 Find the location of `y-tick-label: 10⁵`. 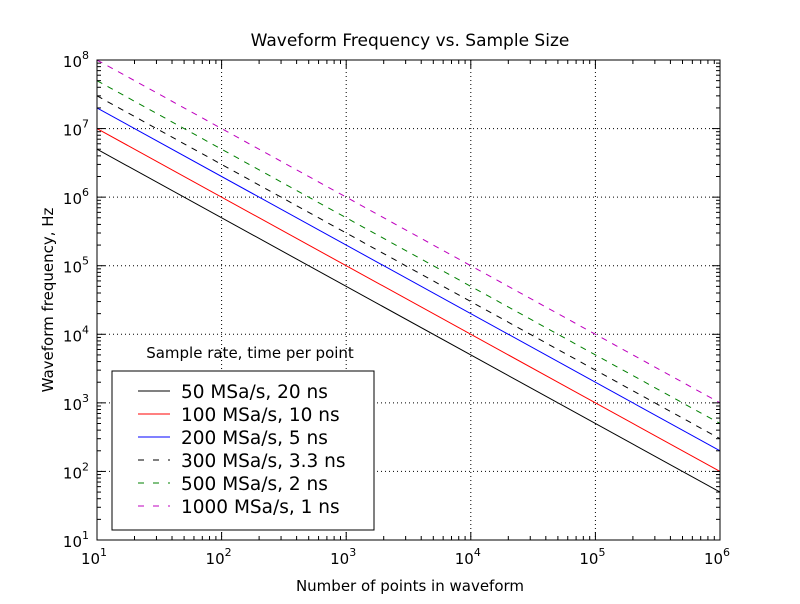

y-tick-label: 10⁵ is located at coordinates (76, 266).